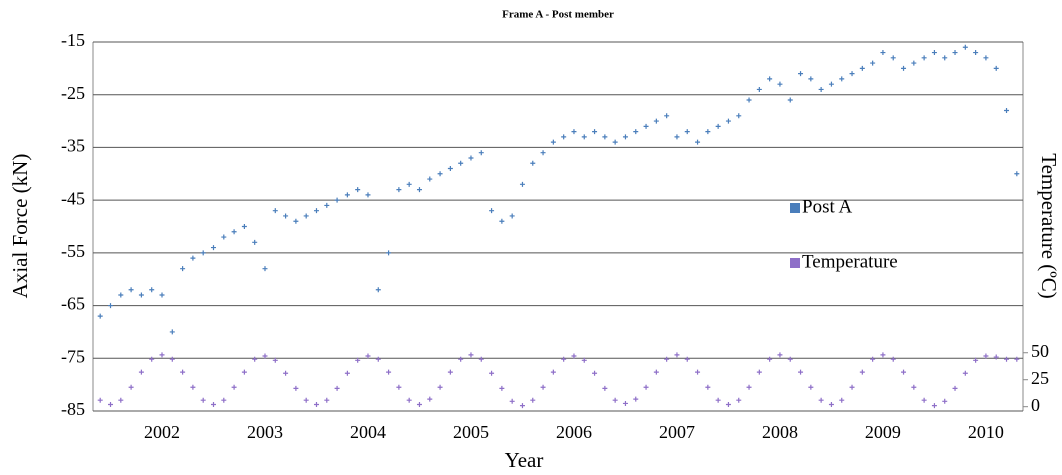 The image size is (1062, 475). What do you see at coordinates (73, 146) in the screenshot?
I see `y-tick-label: -35` at bounding box center [73, 146].